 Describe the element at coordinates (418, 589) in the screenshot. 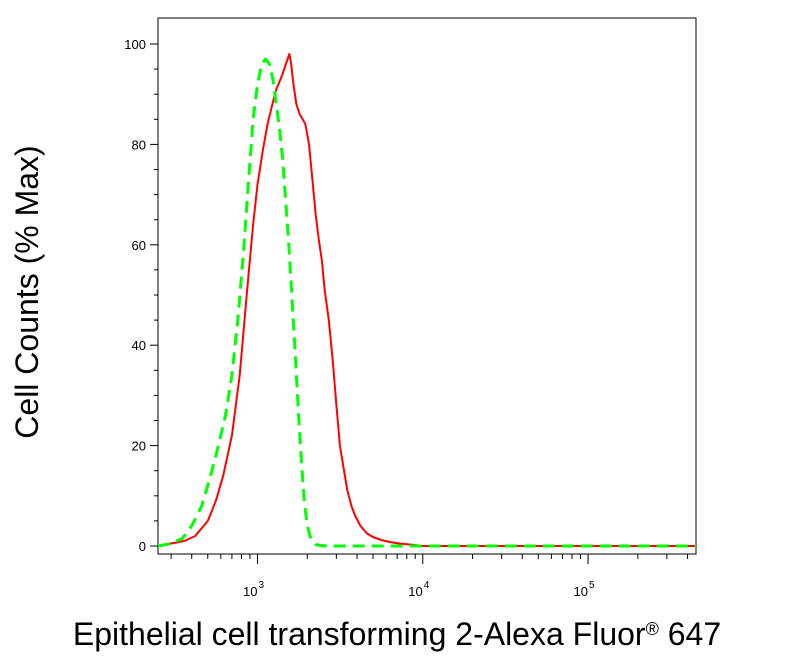

I see `x-tick-label: 10⁴` at that location.